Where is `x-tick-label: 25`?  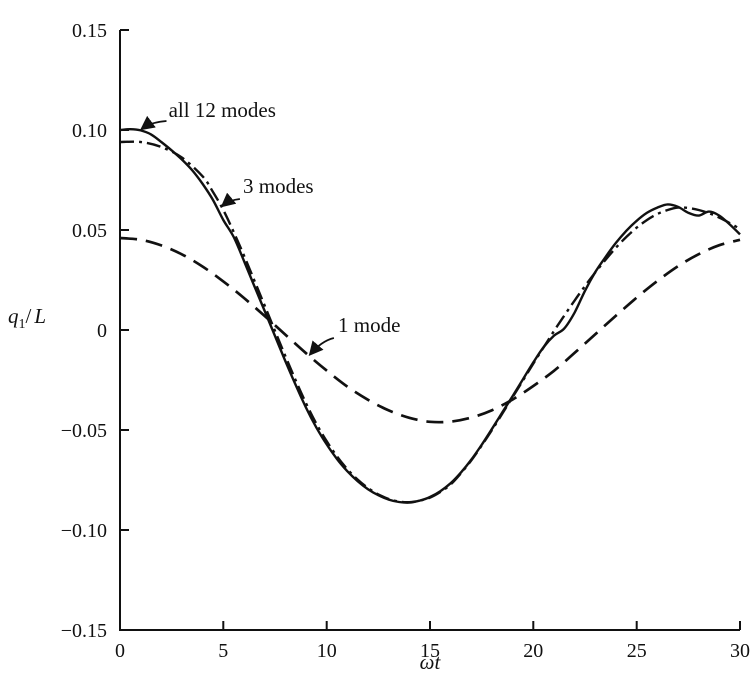 x-tick-label: 25 is located at coordinates (637, 651).